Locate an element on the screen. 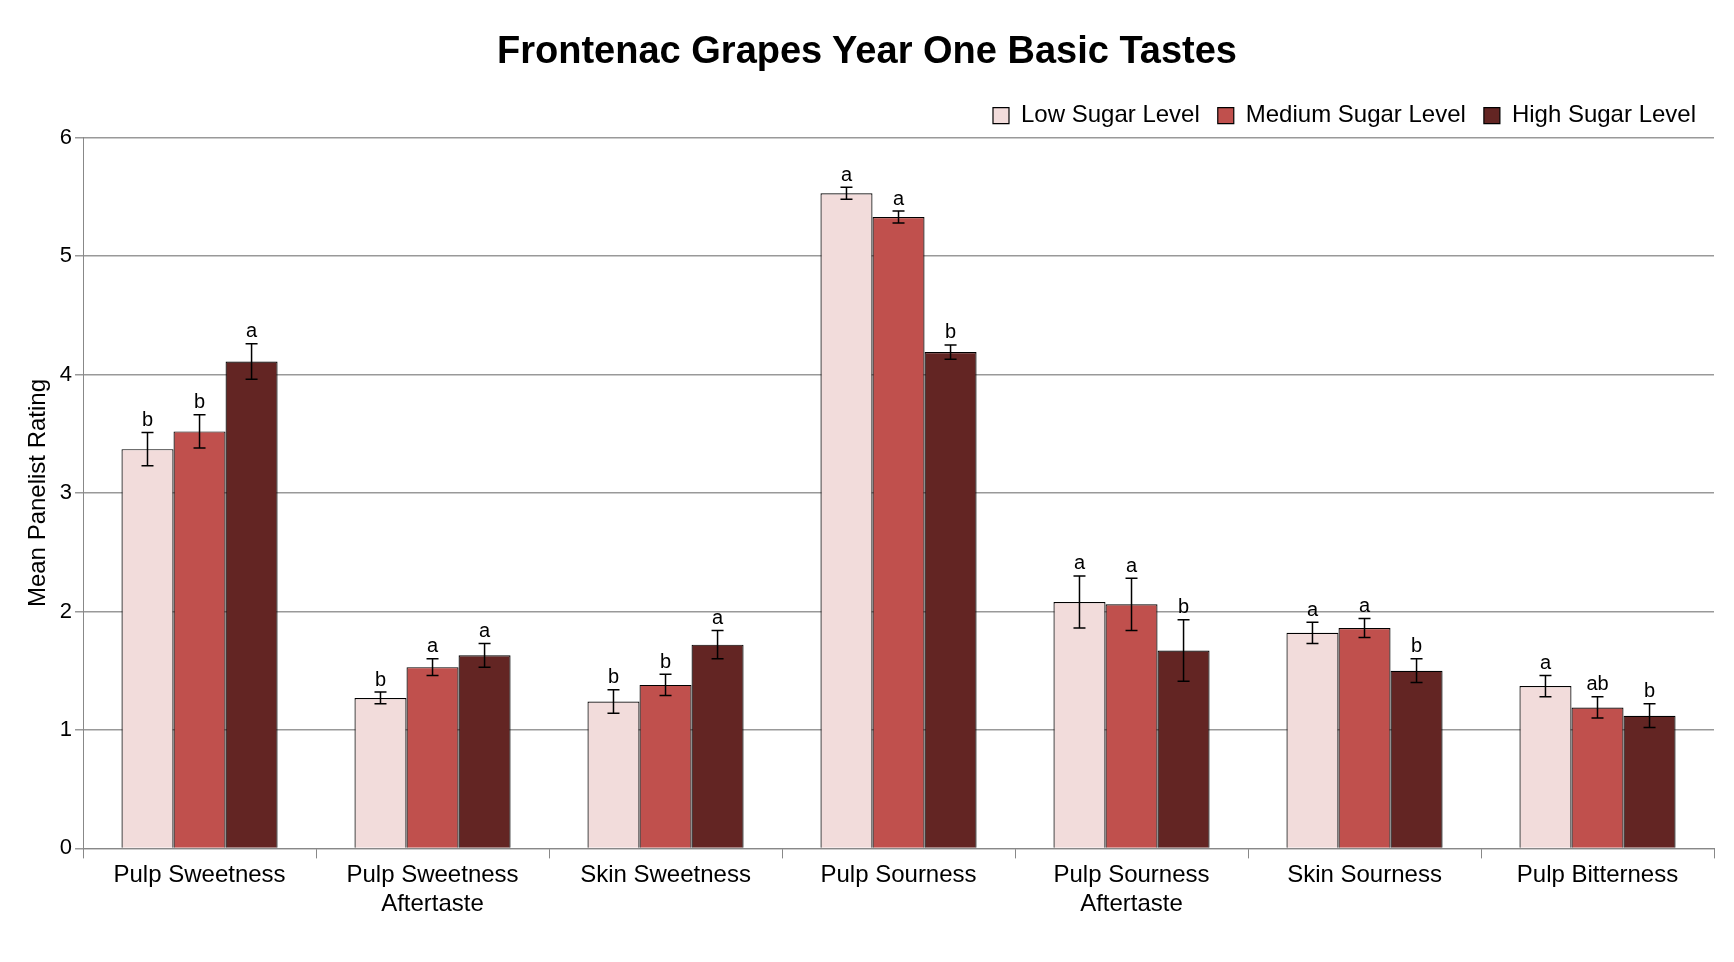 Image resolution: width=1734 pixels, height=962 pixels. y-tick-label: 0 is located at coordinates (66, 847).